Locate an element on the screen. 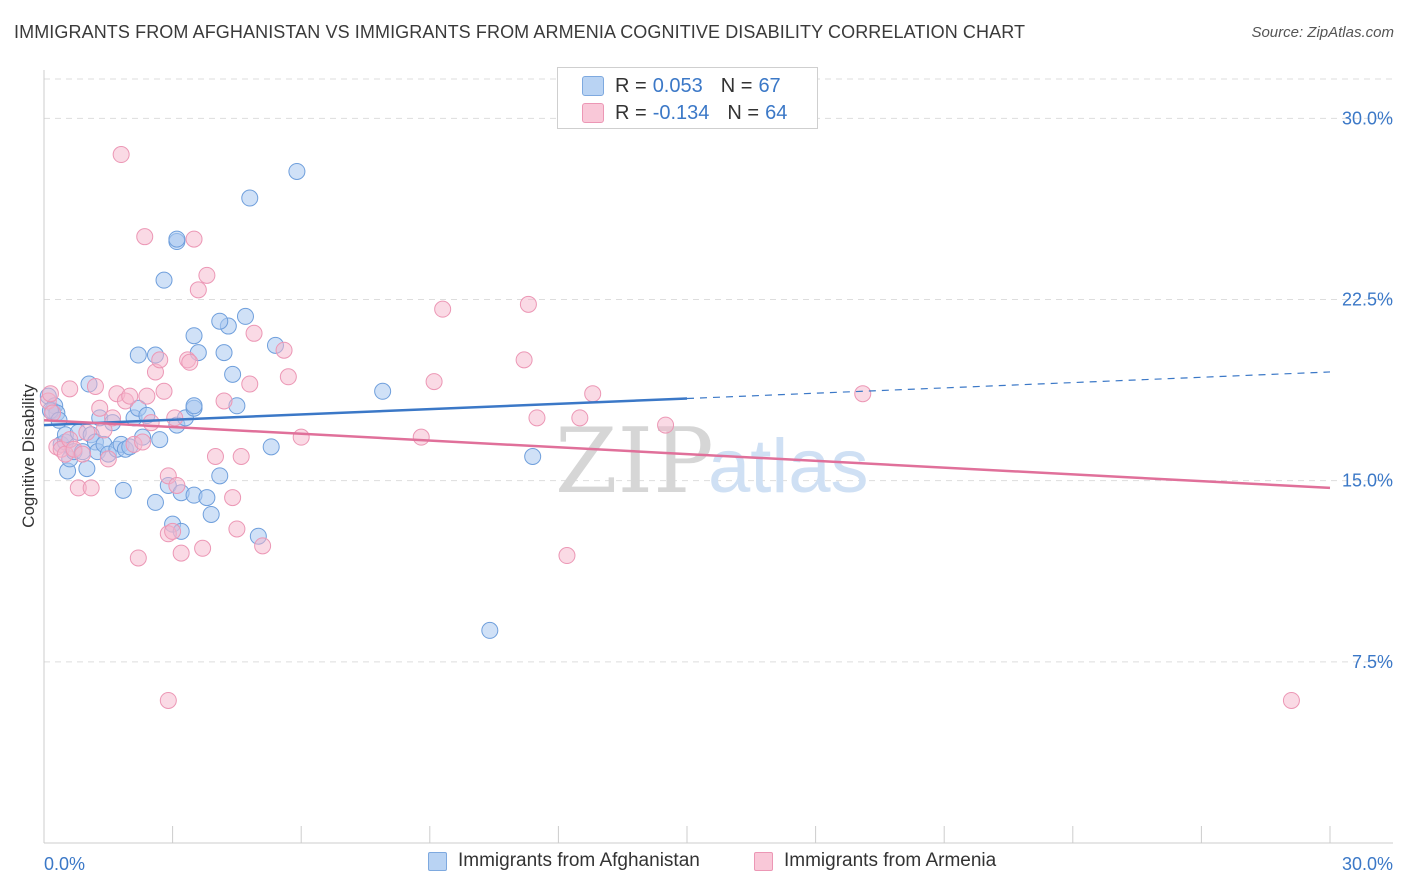  trend-line-armenia is located at coordinates (687, 454).